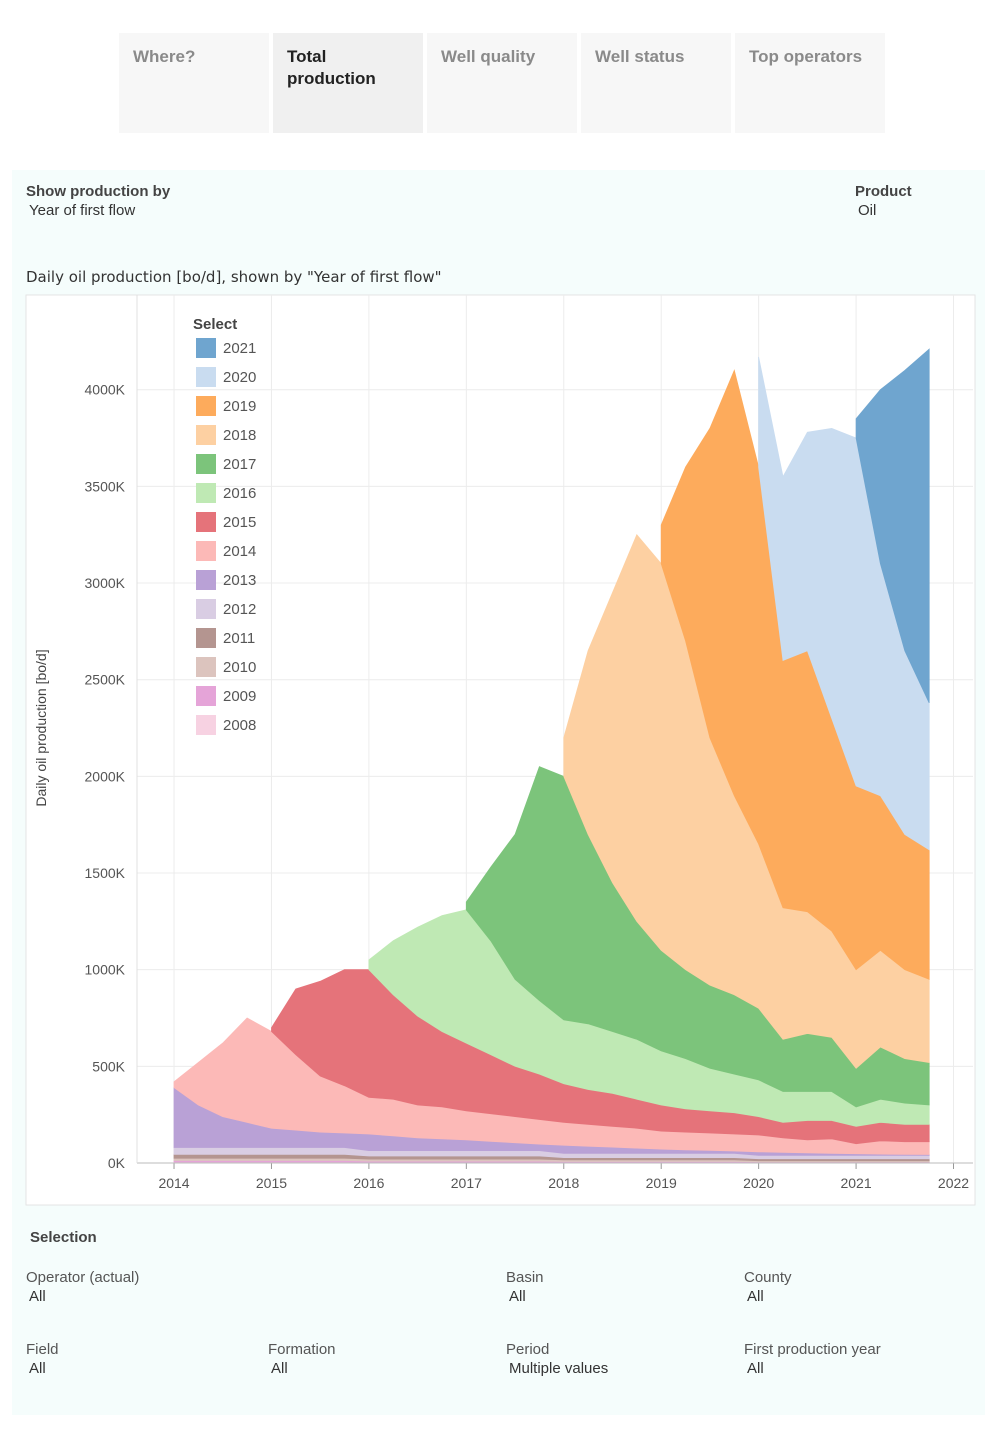  I want to click on legend-label: 2009, so click(239, 696).